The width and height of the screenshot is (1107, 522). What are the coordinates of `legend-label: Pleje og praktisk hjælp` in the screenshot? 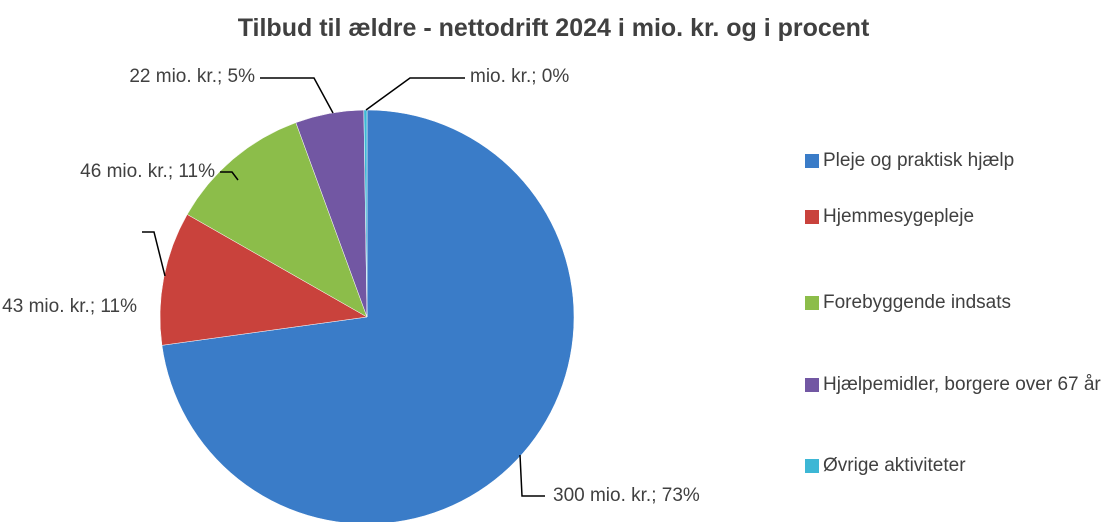 It's located at (919, 160).